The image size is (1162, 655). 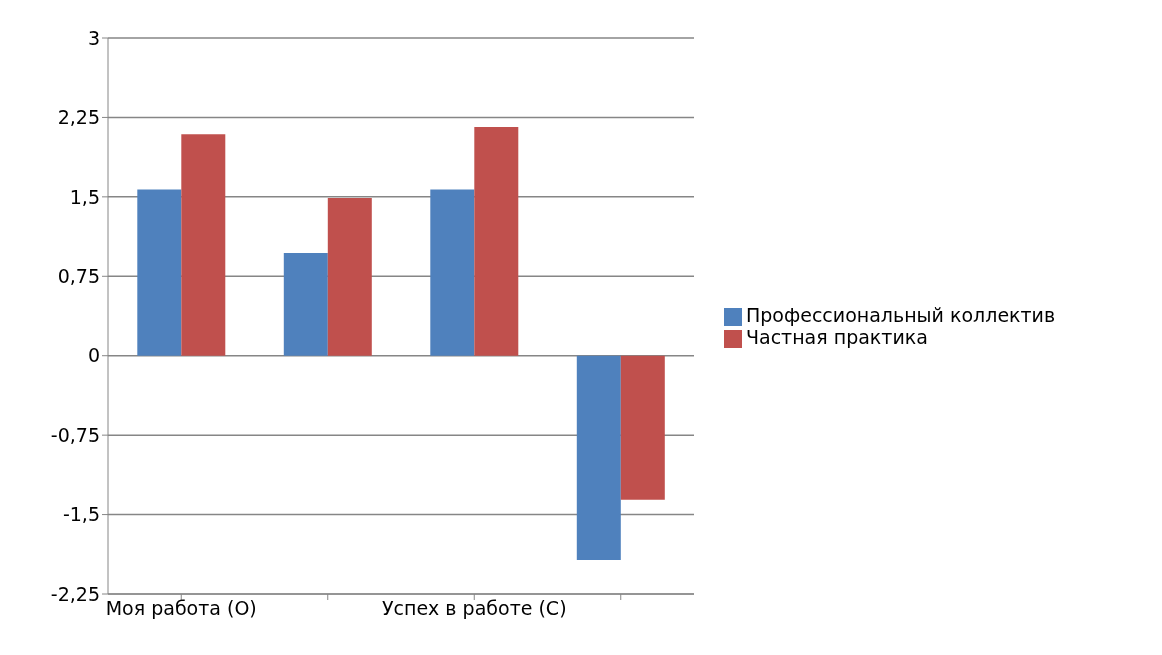 I want to click on y-tick-label: -2,25, so click(x=75, y=593).